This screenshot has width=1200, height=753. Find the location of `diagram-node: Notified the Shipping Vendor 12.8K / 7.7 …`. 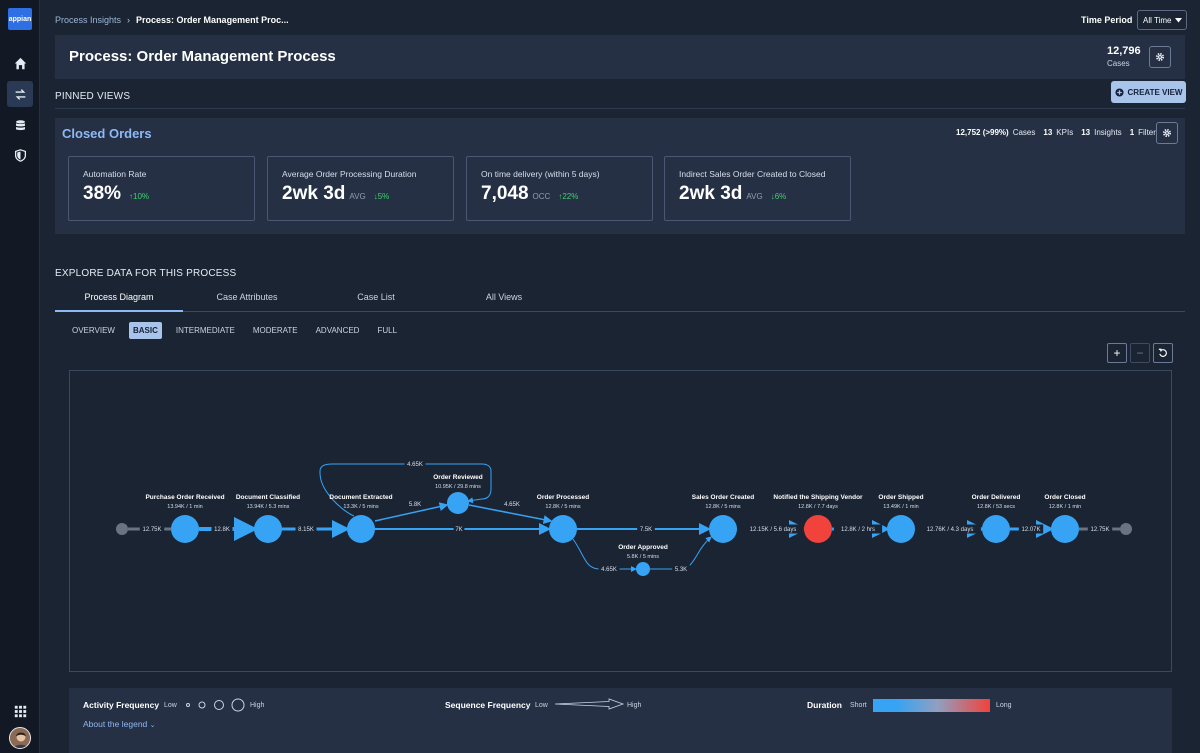

diagram-node: Notified the Shipping Vendor 12.8K / 7.7 … is located at coordinates (818, 518).